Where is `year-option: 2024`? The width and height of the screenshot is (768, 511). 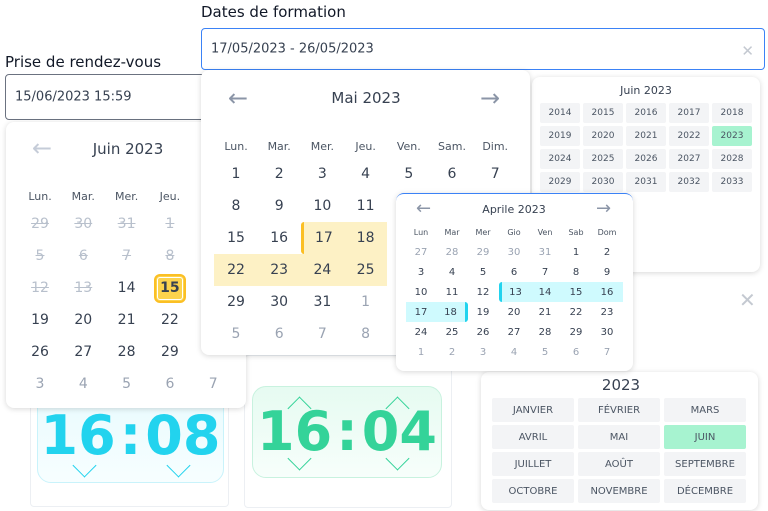 year-option: 2024 is located at coordinates (560, 159).